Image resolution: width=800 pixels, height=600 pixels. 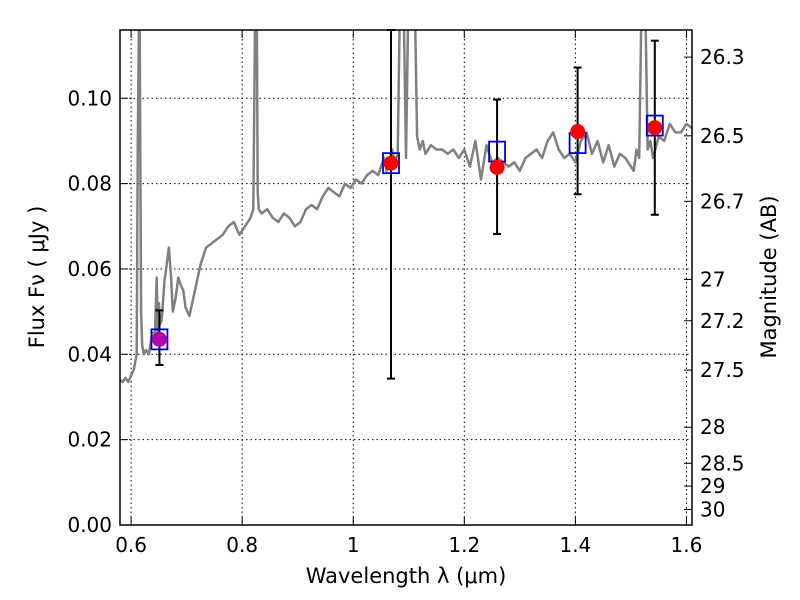 I want to click on mag-tick-label: 30, so click(x=712, y=510).